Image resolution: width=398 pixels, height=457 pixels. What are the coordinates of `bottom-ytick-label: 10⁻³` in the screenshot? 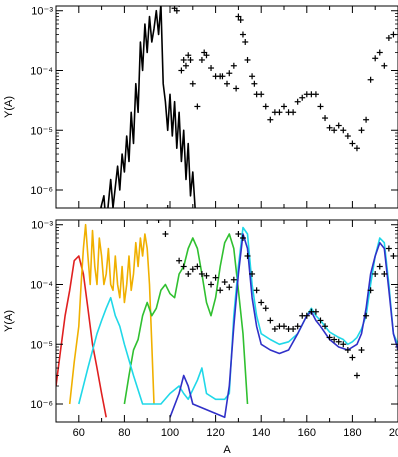 It's located at (42, 226).